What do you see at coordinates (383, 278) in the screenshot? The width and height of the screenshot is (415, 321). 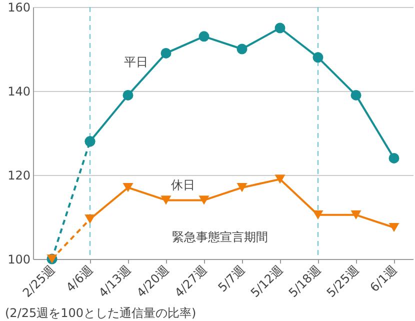 I see `x-tick-label: 6/1週` at bounding box center [383, 278].